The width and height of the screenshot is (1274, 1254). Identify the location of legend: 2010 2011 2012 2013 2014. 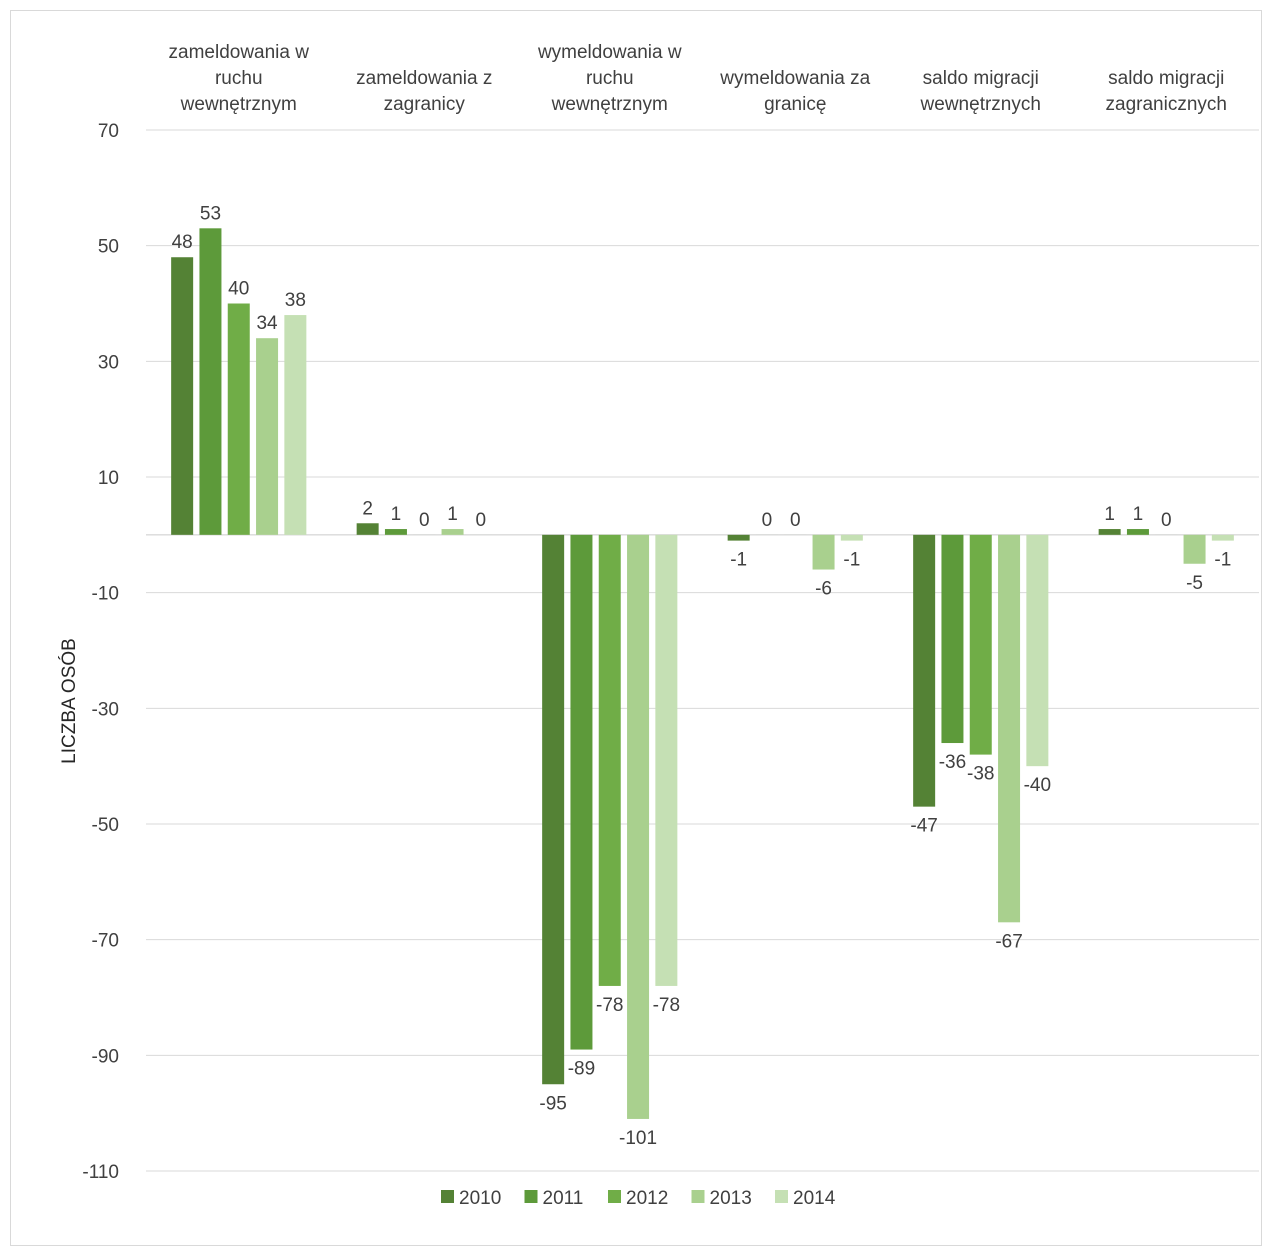
(638, 1198).